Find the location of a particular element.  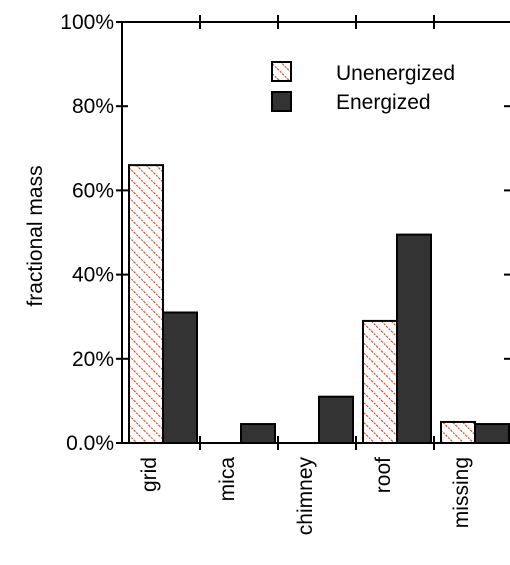

y-tick-label: 100% is located at coordinates (87, 22).